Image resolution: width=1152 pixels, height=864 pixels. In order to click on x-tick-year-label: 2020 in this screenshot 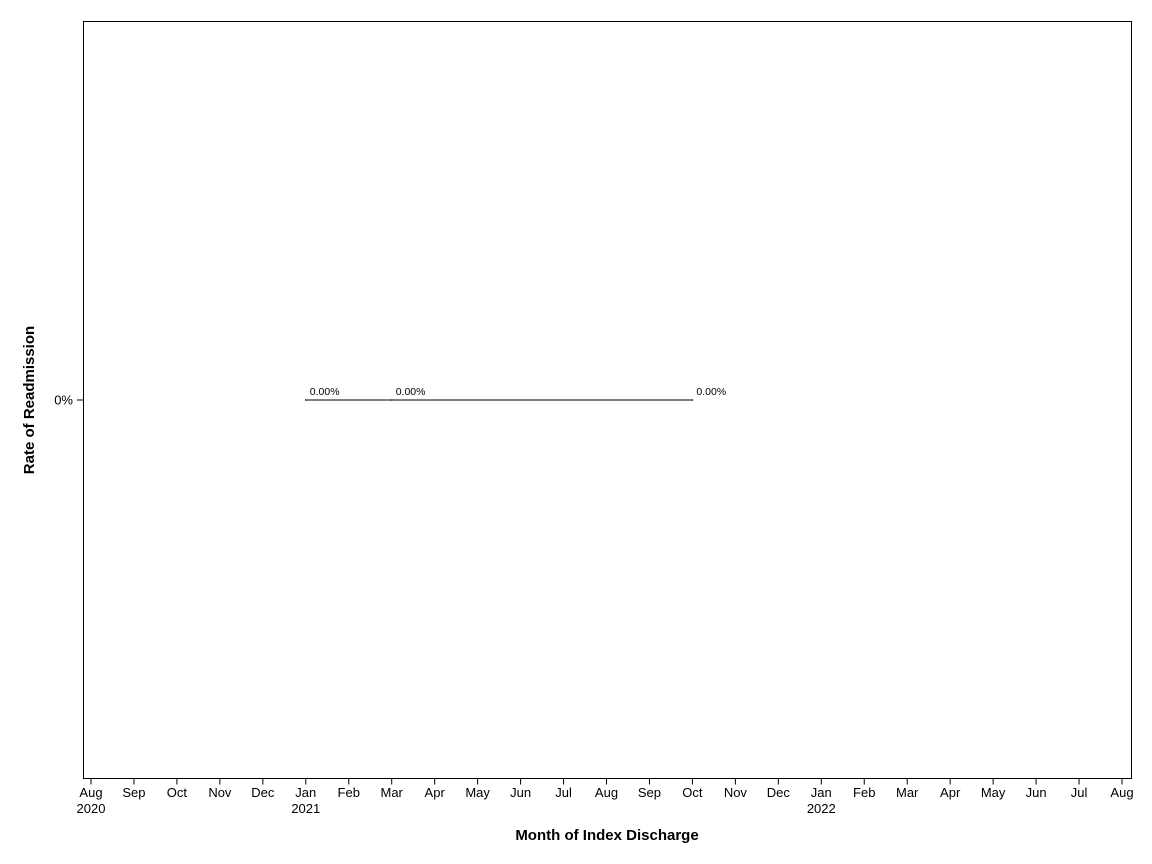, I will do `click(91, 808)`.